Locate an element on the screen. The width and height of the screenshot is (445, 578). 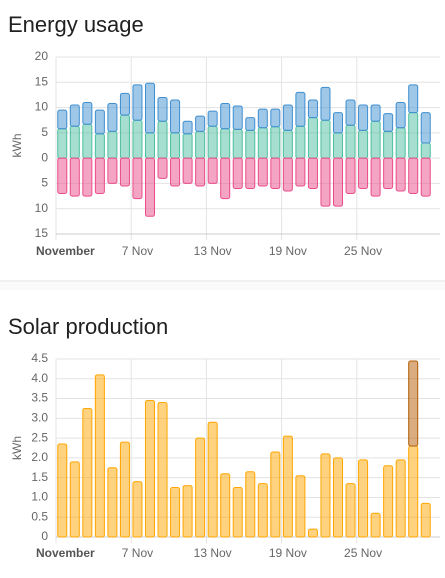
y-tick-label: 10 is located at coordinates (42, 107).